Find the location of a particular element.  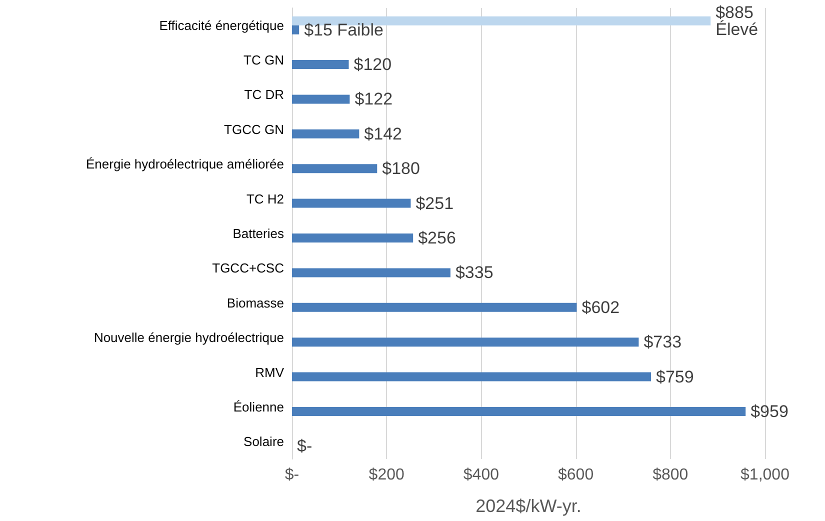

y-tick-label: TC DR is located at coordinates (264, 94).